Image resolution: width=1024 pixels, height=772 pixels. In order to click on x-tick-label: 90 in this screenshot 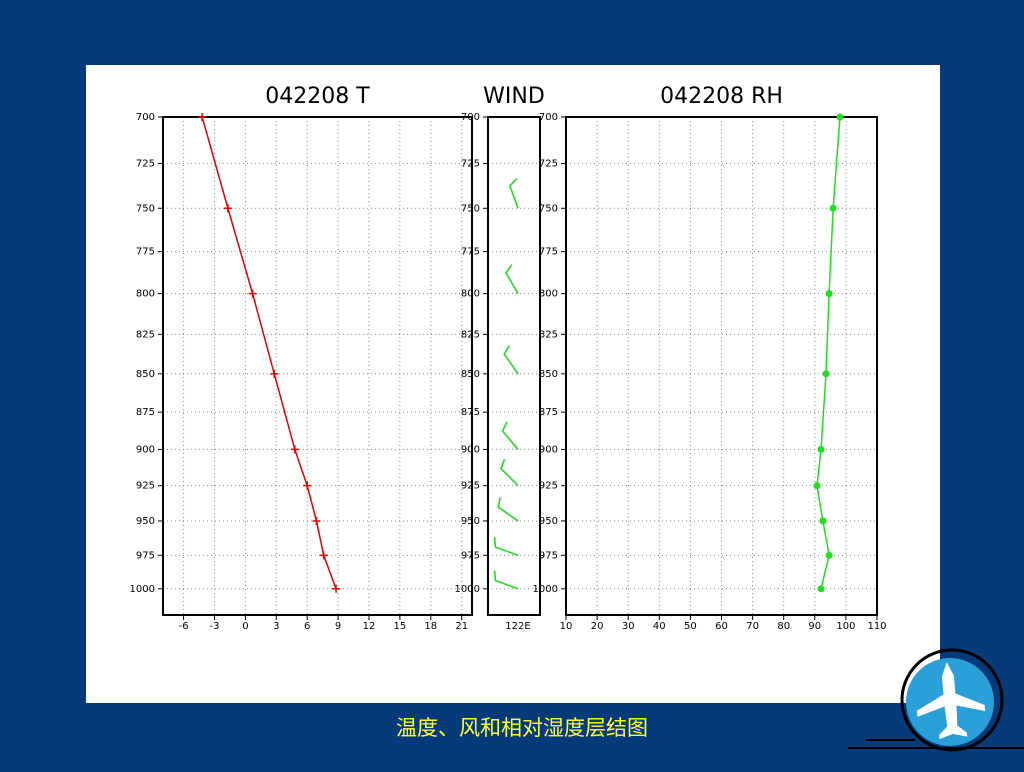, I will do `click(814, 626)`.